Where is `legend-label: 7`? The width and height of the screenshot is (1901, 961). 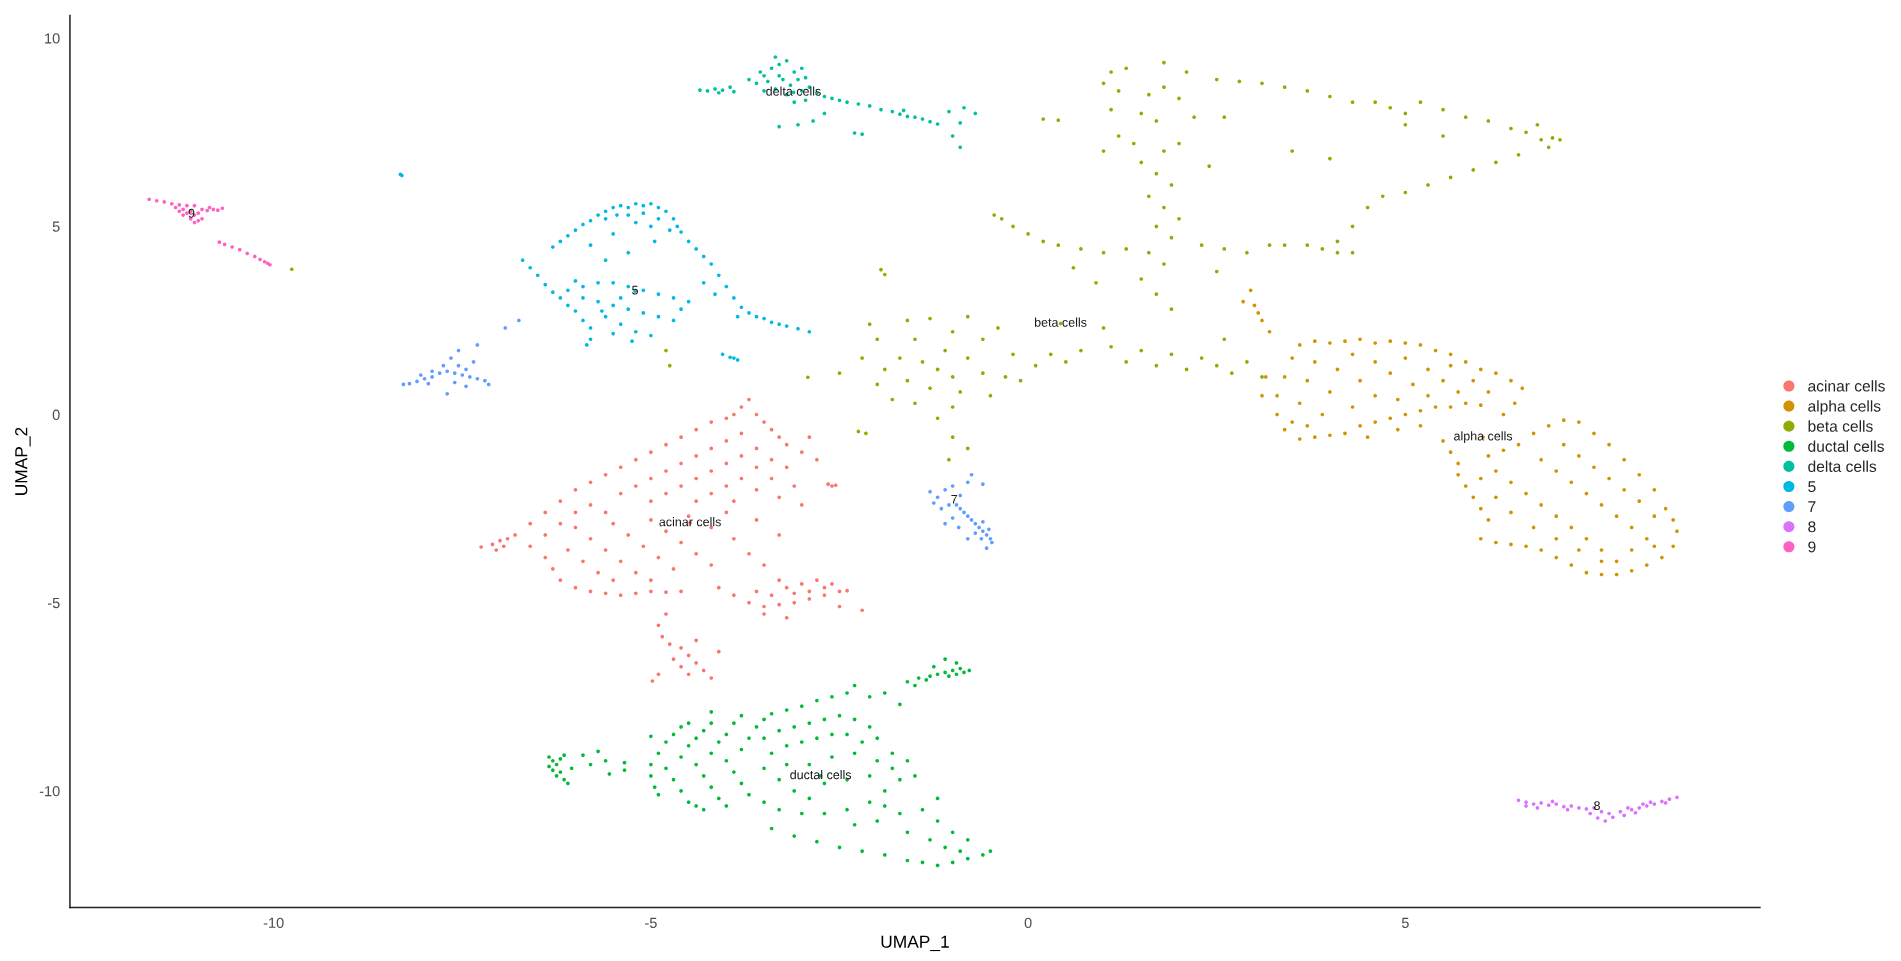
legend-label: 7 is located at coordinates (1812, 507).